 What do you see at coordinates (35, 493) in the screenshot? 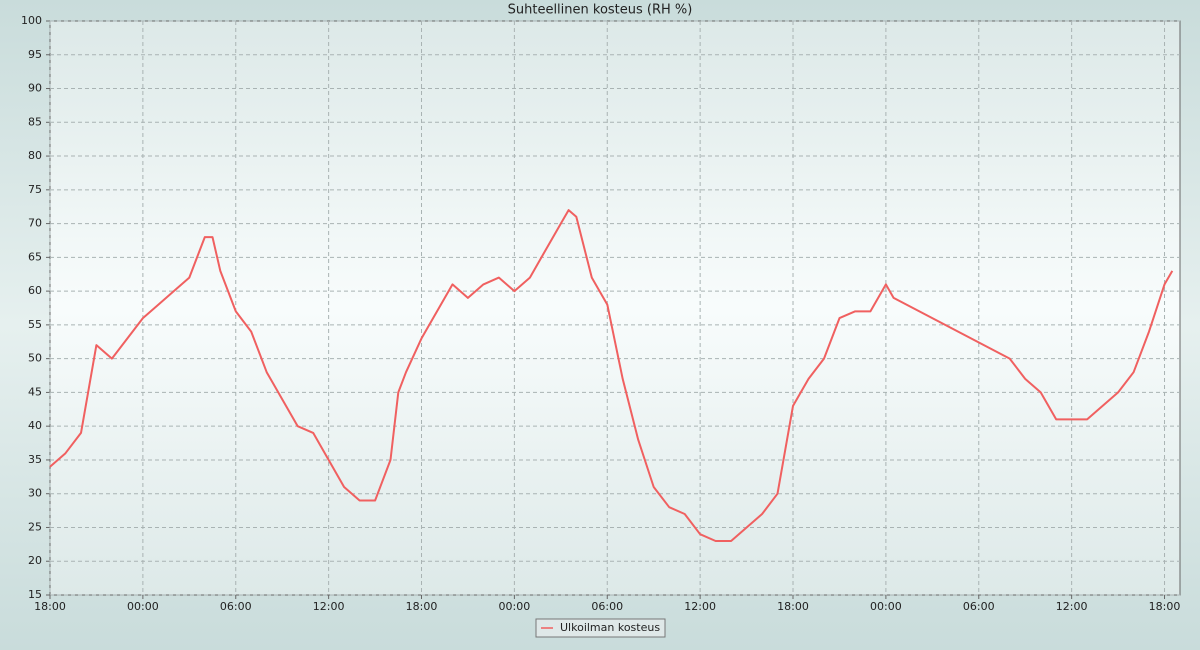
I see `y-tick-label: 30` at bounding box center [35, 493].